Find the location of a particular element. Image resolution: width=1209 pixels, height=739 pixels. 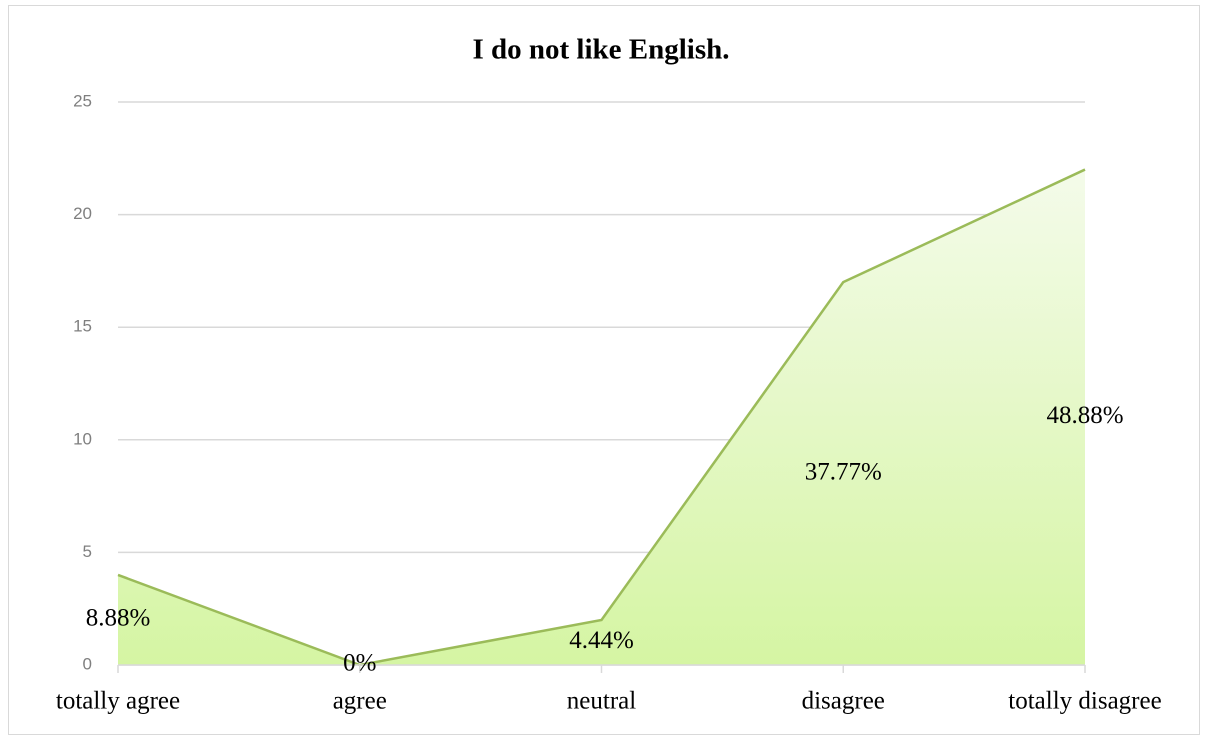

x-tick-label: totally disagree is located at coordinates (1084, 701).